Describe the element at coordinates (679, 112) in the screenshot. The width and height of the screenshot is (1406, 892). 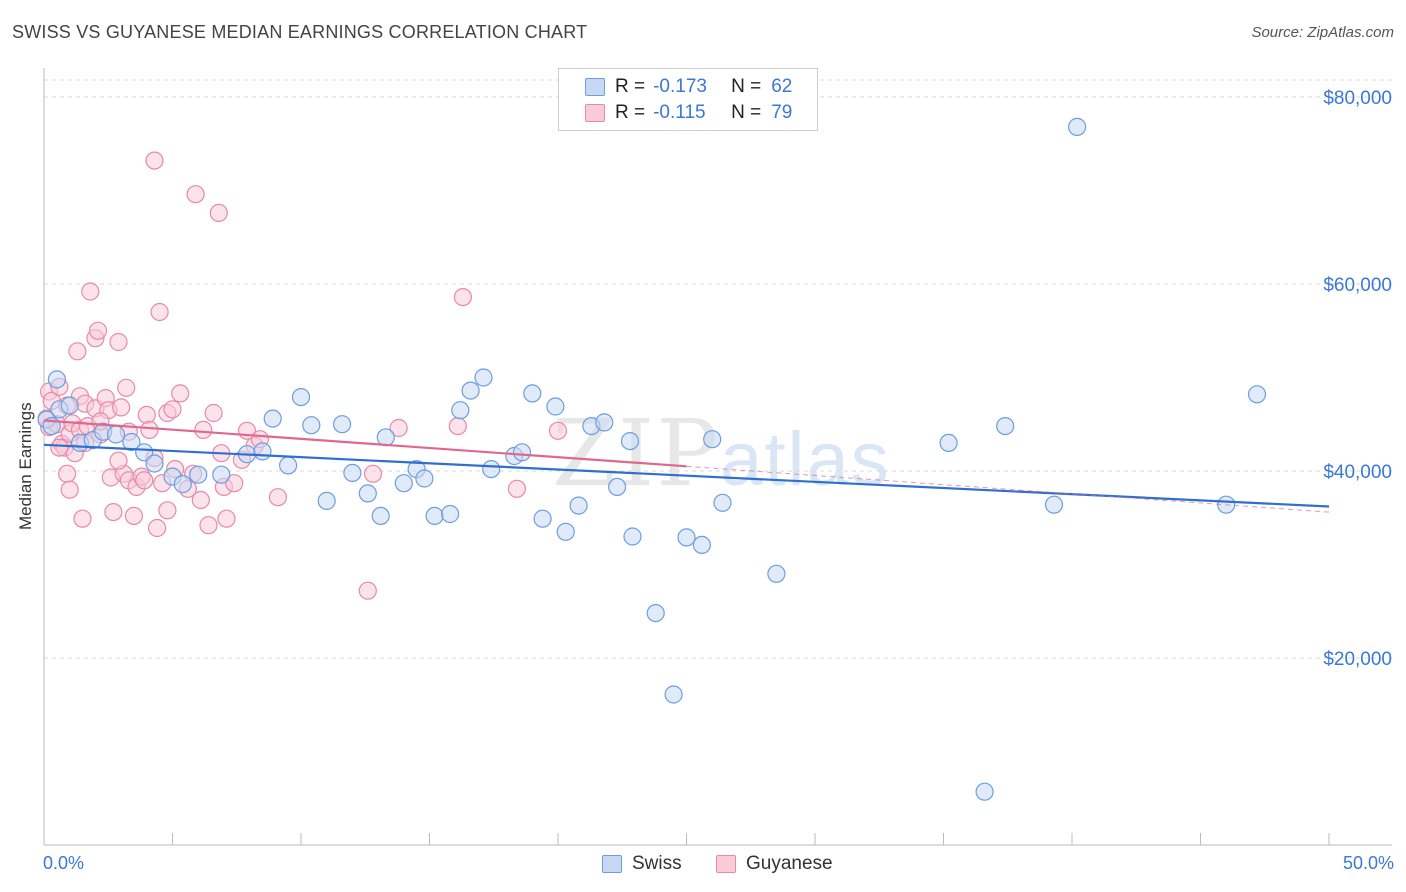
I see `guyanese-r-value: -0.115` at that location.